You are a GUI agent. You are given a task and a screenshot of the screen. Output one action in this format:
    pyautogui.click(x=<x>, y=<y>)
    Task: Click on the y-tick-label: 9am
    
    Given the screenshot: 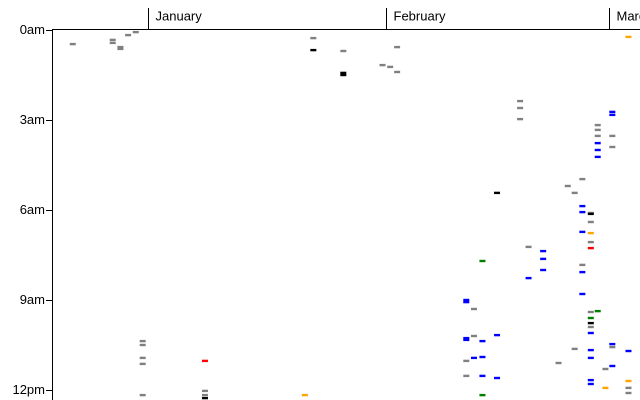 What is the action you would take?
    pyautogui.click(x=32, y=299)
    